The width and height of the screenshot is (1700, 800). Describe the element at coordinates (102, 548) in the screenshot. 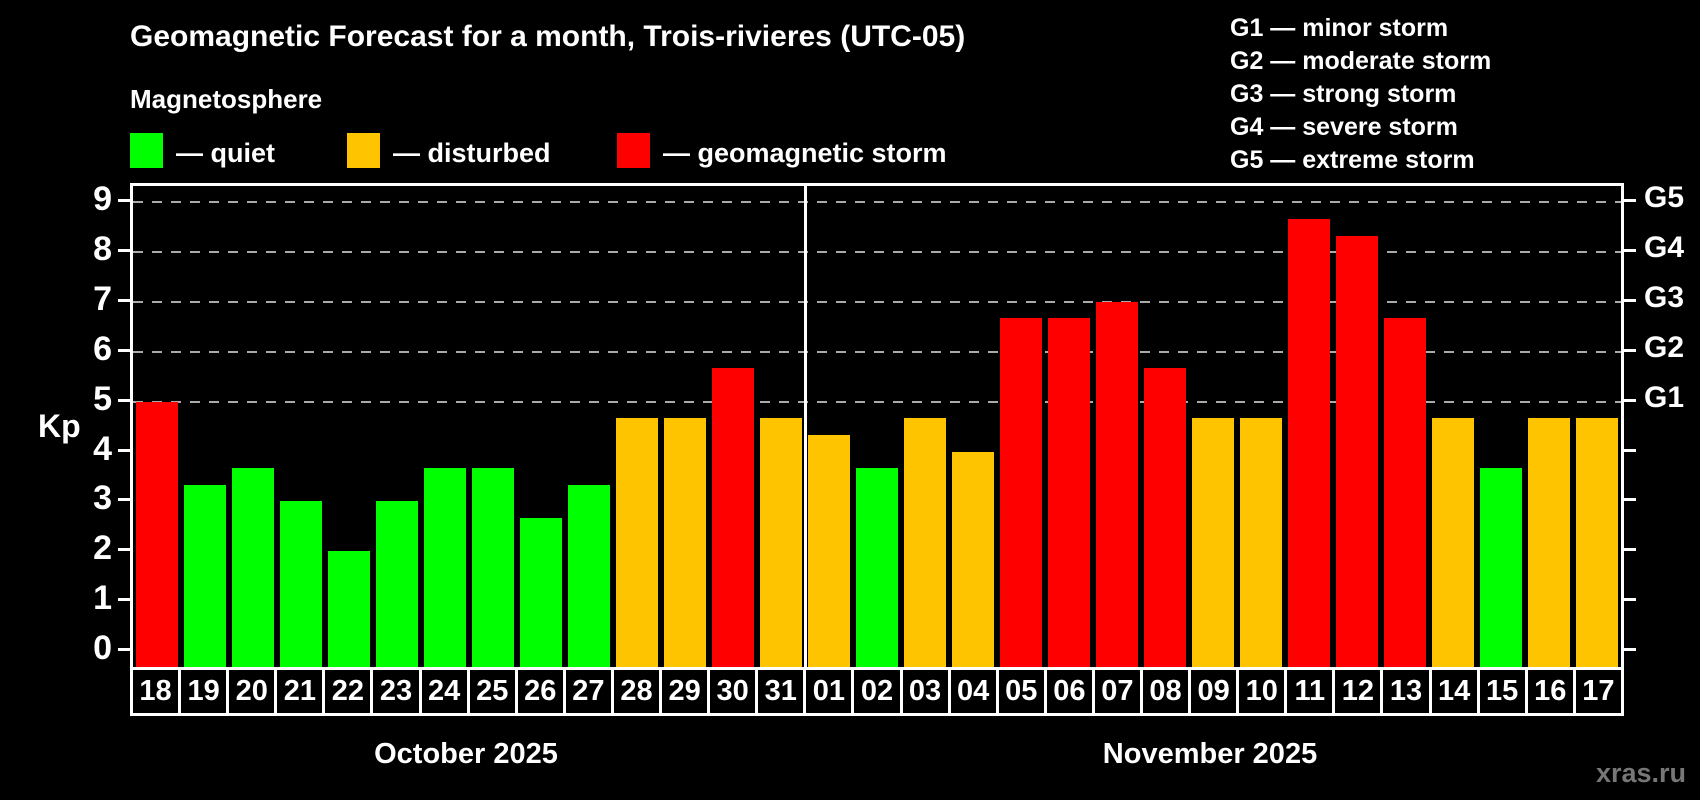

I see `y-tick-label-2: 2` at that location.